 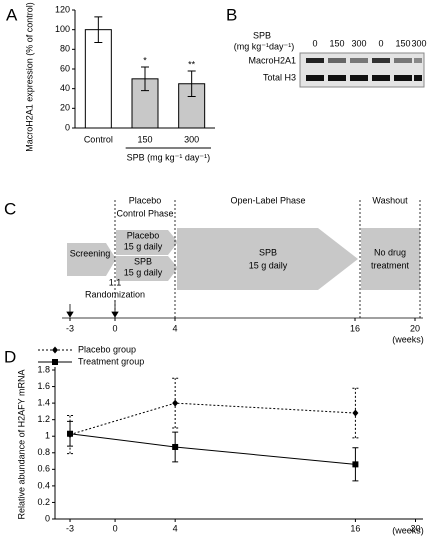 I want to click on phase-label: Open-Label Phase, so click(x=267, y=200).